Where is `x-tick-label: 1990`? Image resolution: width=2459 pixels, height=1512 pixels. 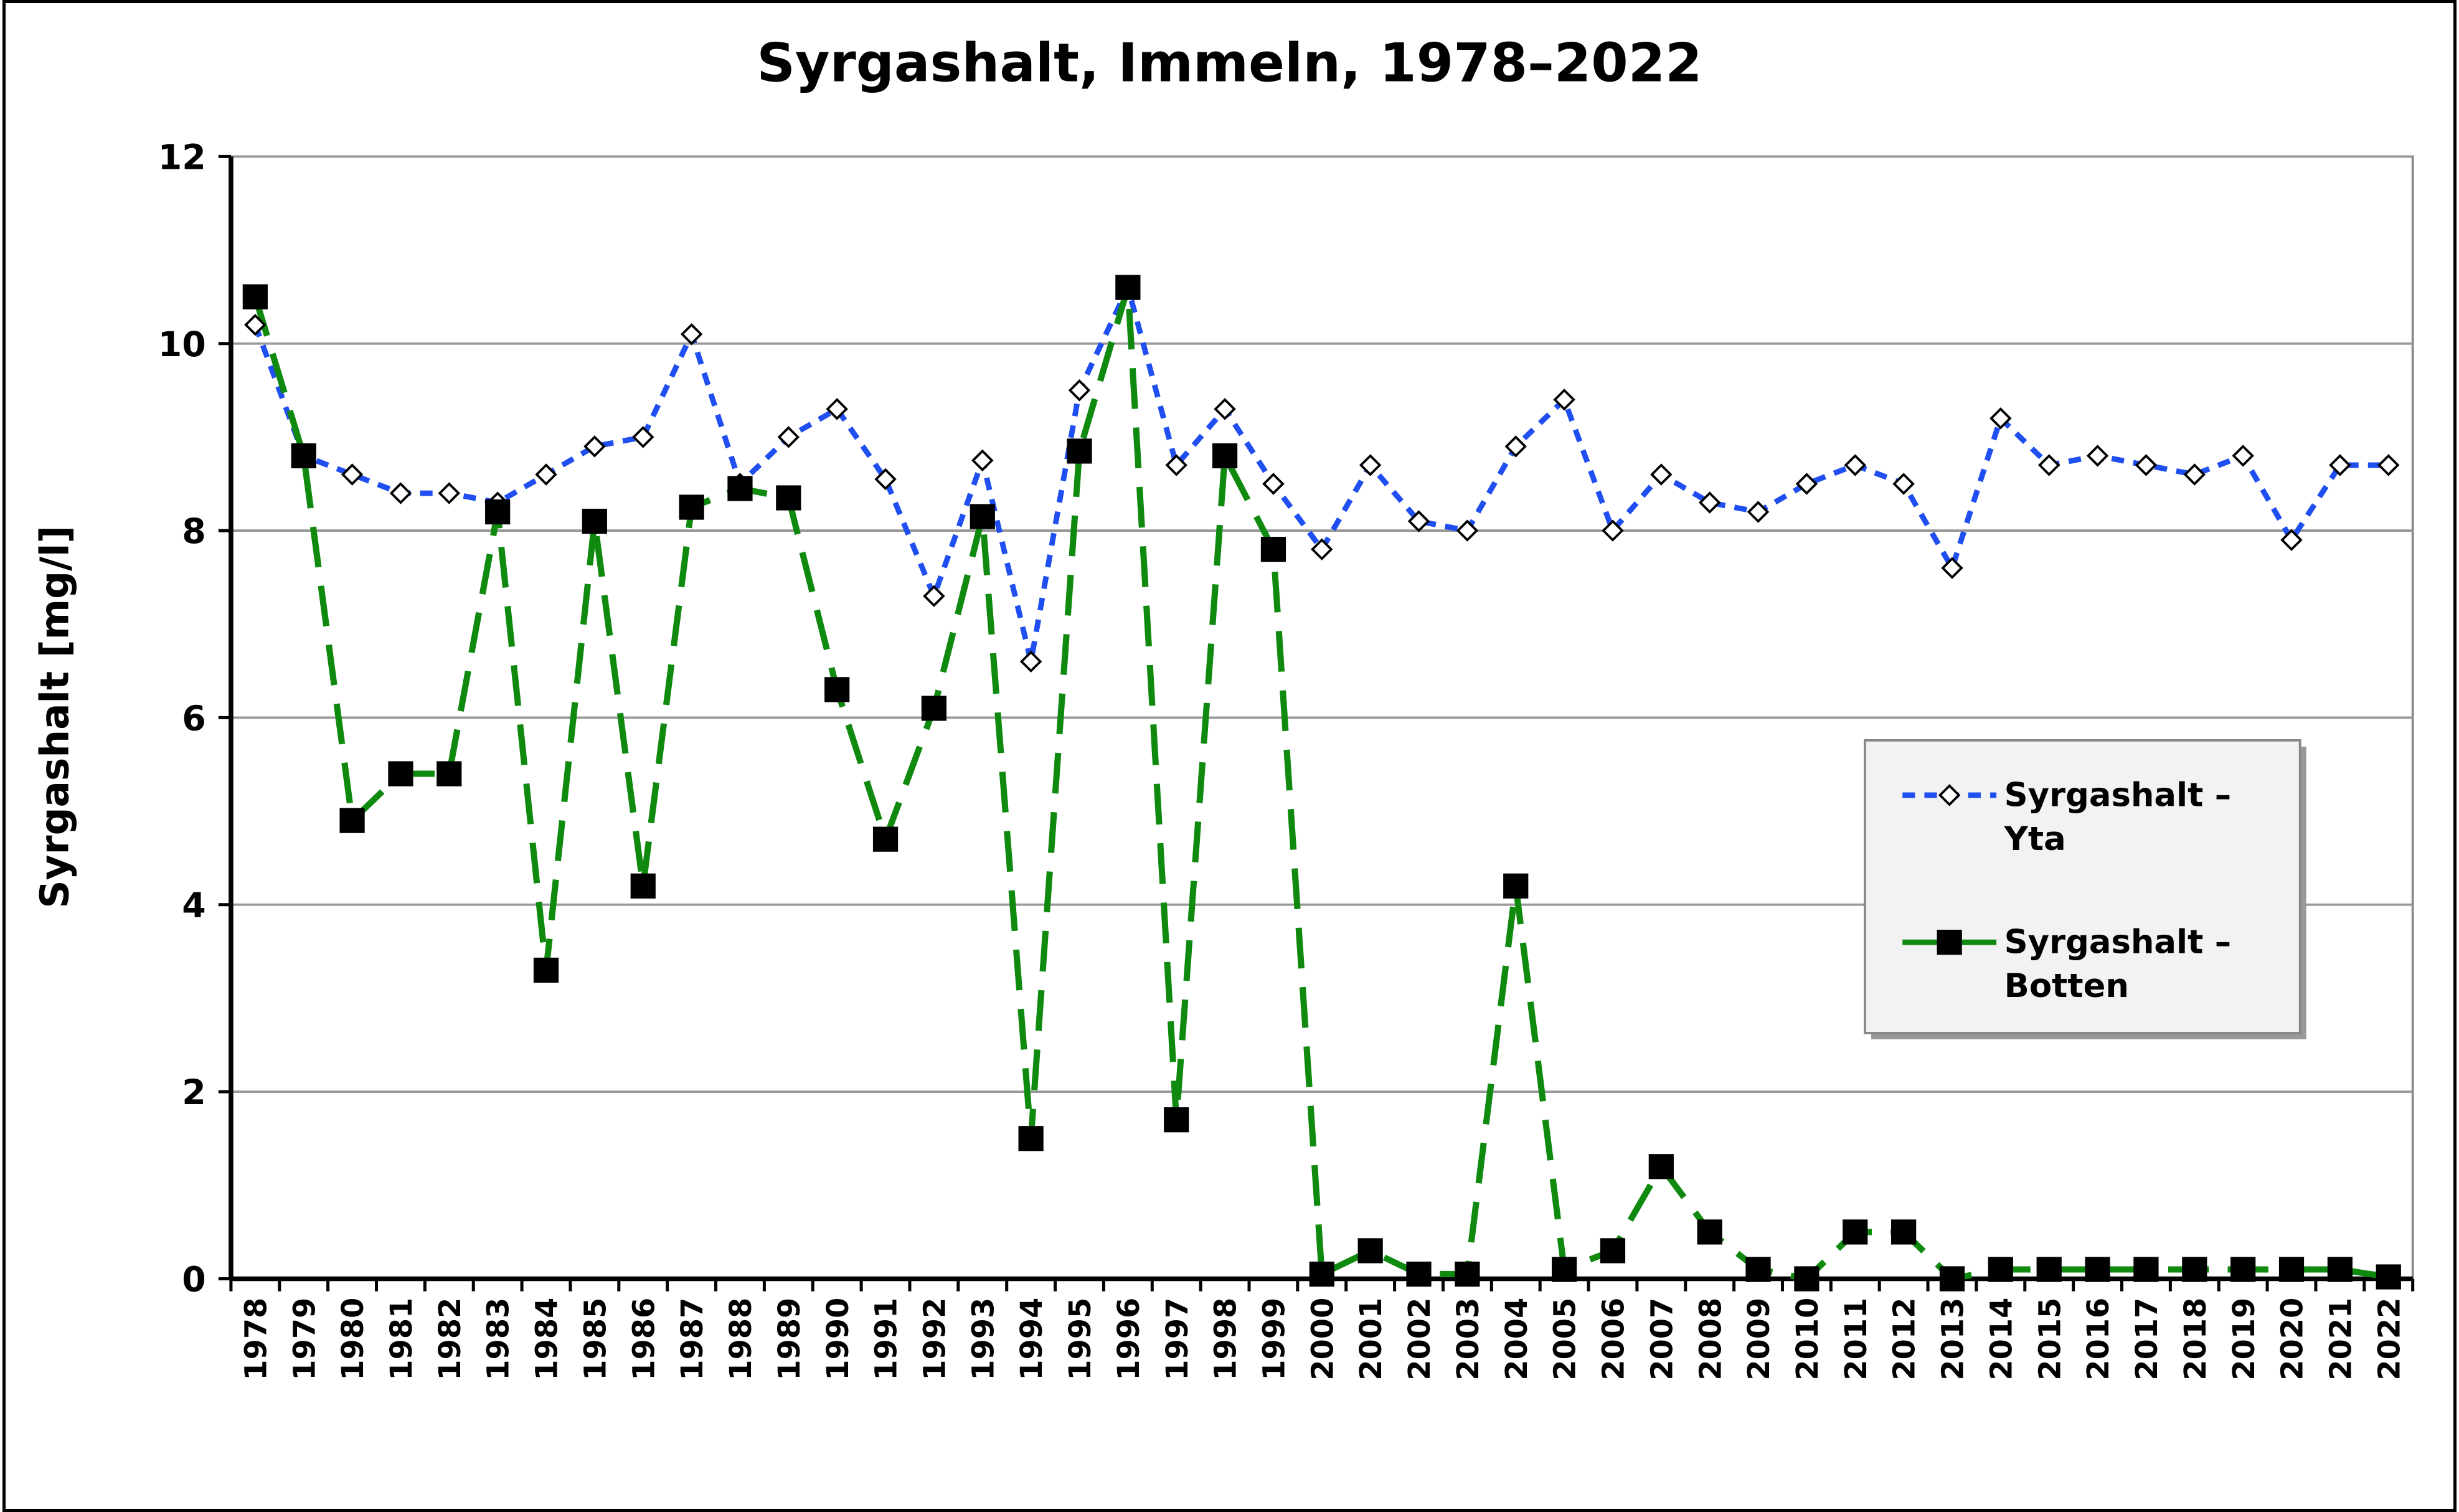
x-tick-label: 1990 is located at coordinates (839, 1339).